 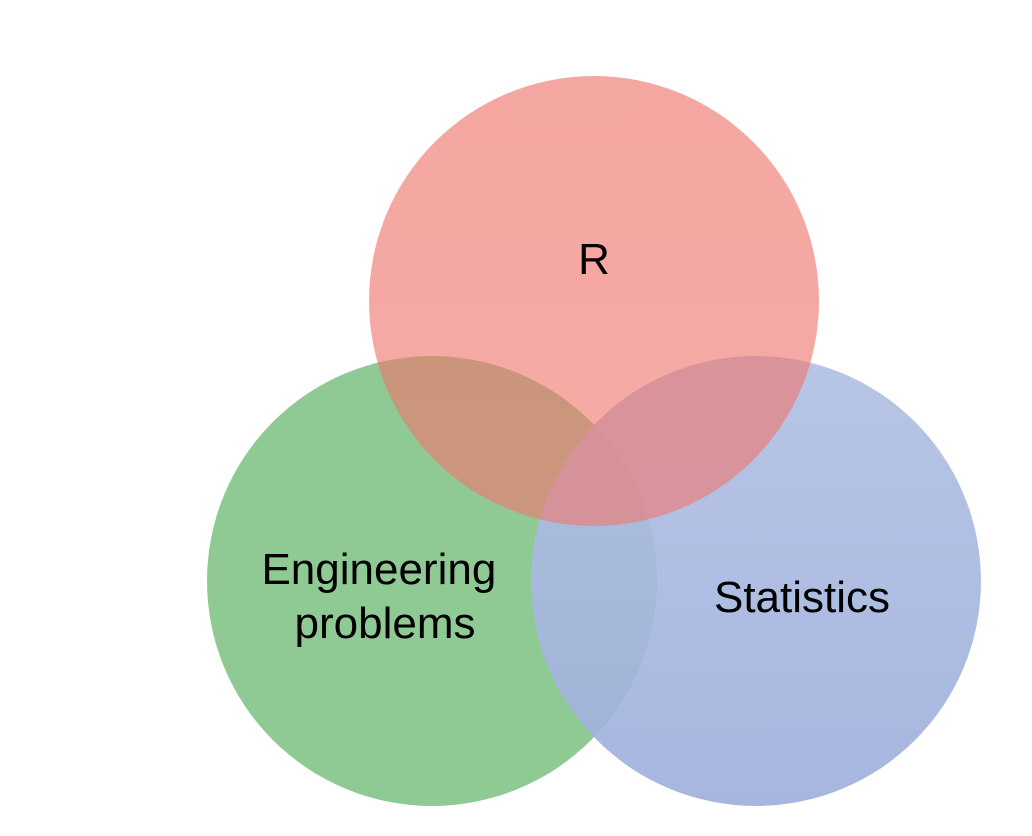 What do you see at coordinates (378, 569) in the screenshot?
I see `label-engineering-line-1: Engineering` at bounding box center [378, 569].